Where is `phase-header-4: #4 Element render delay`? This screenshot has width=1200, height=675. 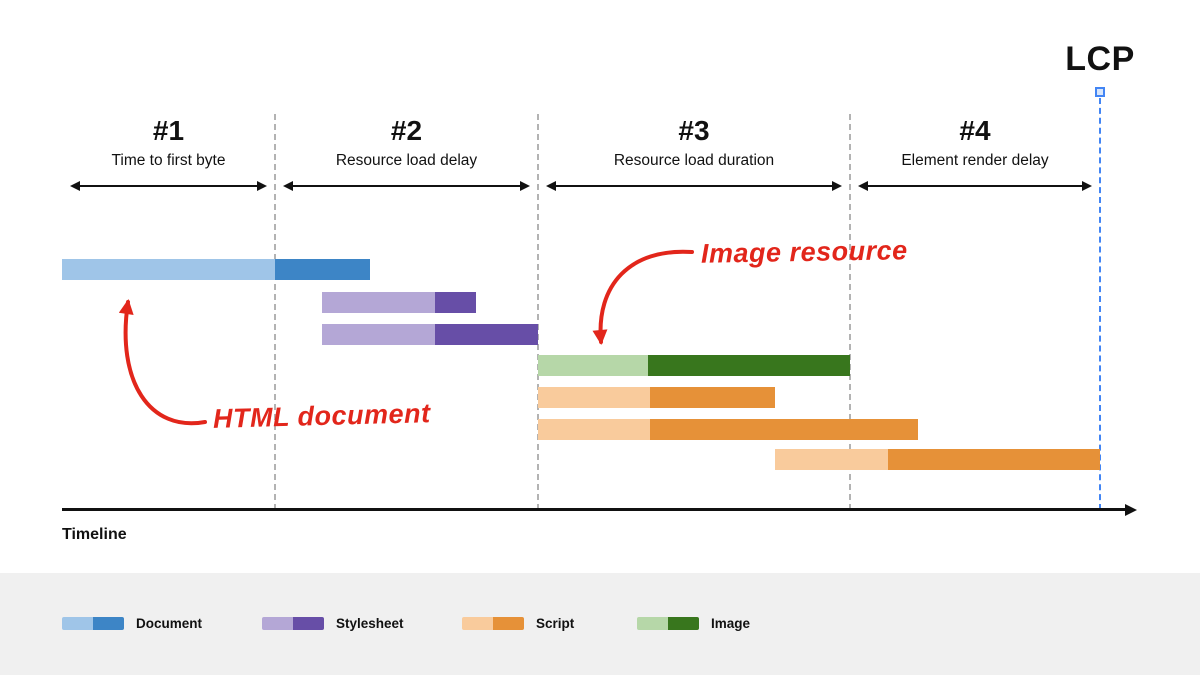
phase-header-4: #4 Element render delay is located at coordinates (975, 152).